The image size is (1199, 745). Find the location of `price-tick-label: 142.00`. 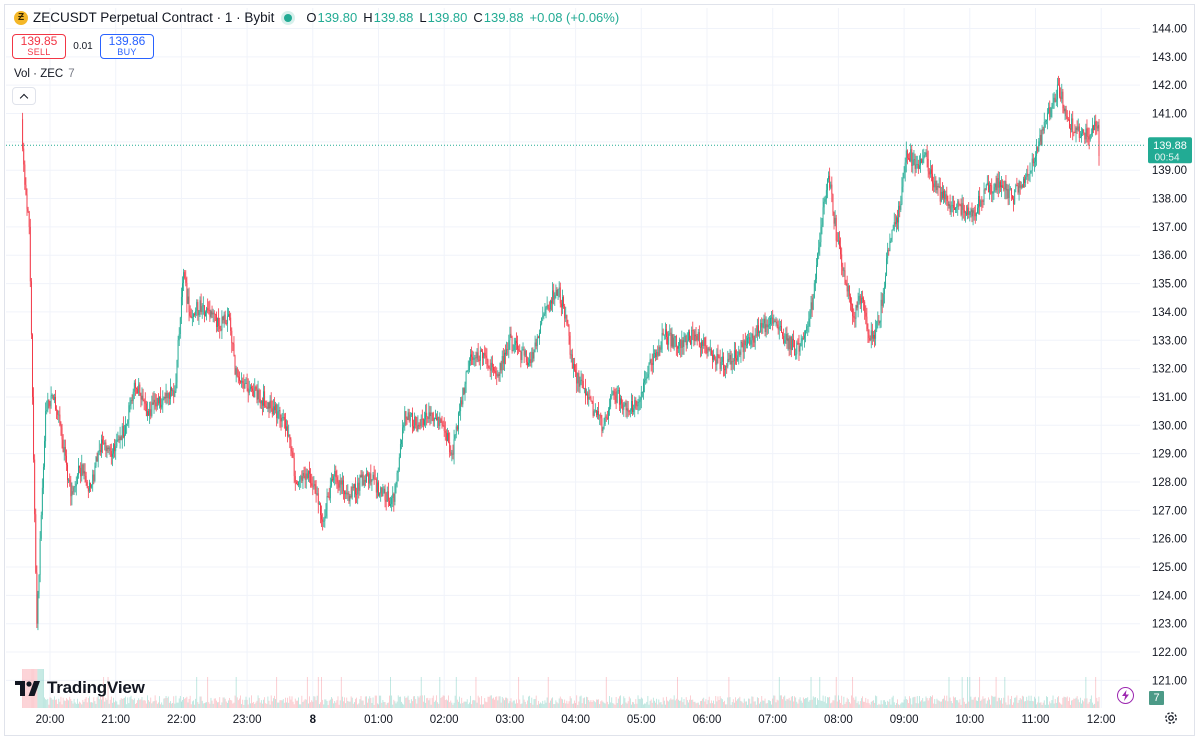

price-tick-label: 142.00 is located at coordinates (1169, 86).